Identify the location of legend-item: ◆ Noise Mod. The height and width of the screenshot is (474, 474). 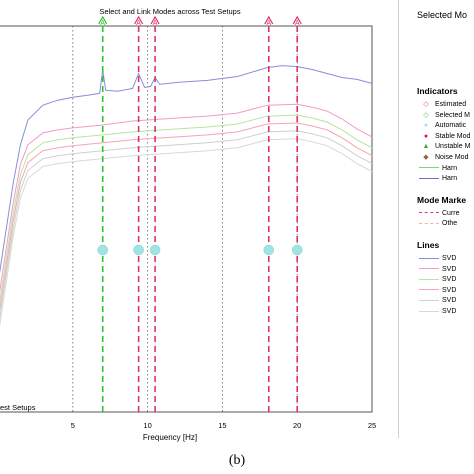
(443, 158).